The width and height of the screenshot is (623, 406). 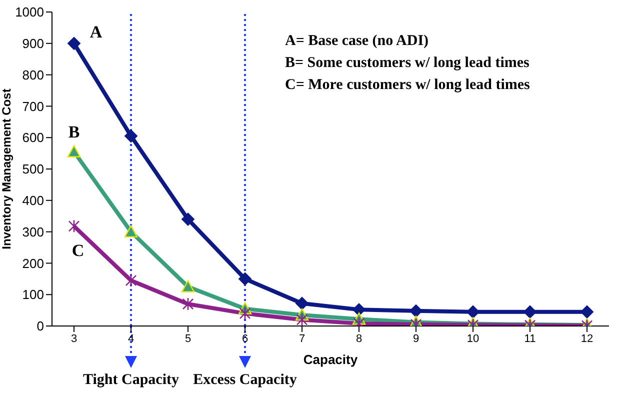 What do you see at coordinates (33, 294) in the screenshot?
I see `y-tick-label: 100` at bounding box center [33, 294].